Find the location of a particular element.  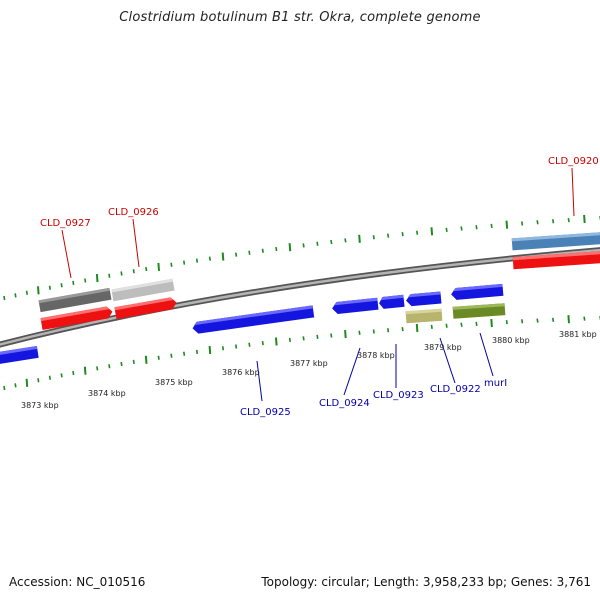

gene-label-muri: murI is located at coordinates (495, 383).